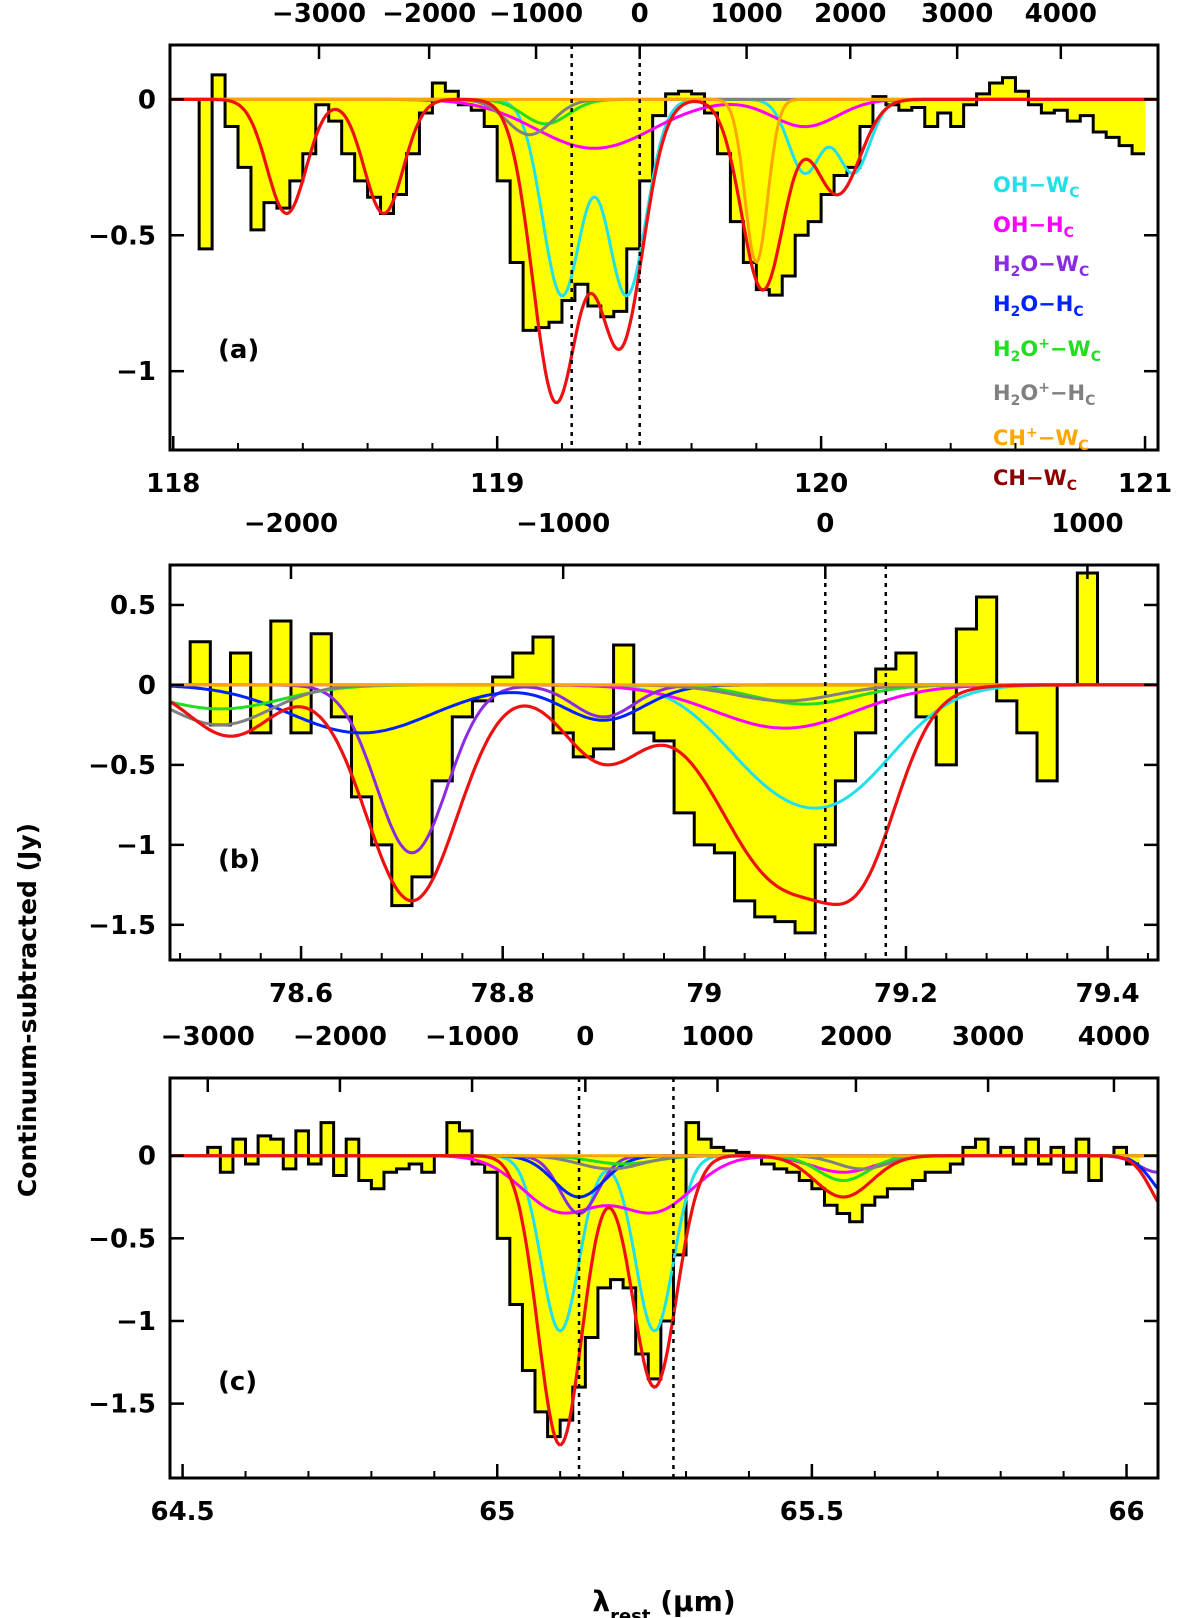 The height and width of the screenshot is (1618, 1200). I want to click on legend-item-chp-wc: CH+−WC, so click(1041, 440).